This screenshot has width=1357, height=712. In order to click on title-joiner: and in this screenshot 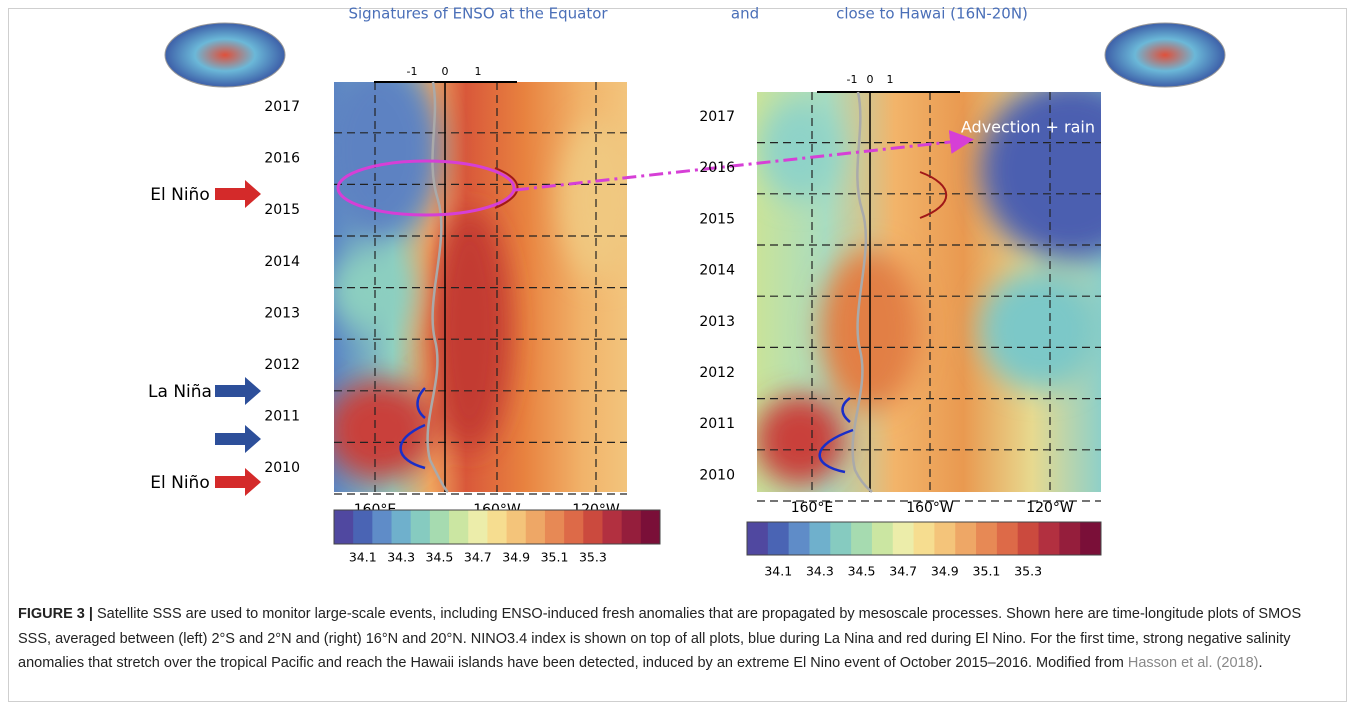, I will do `click(745, 14)`.